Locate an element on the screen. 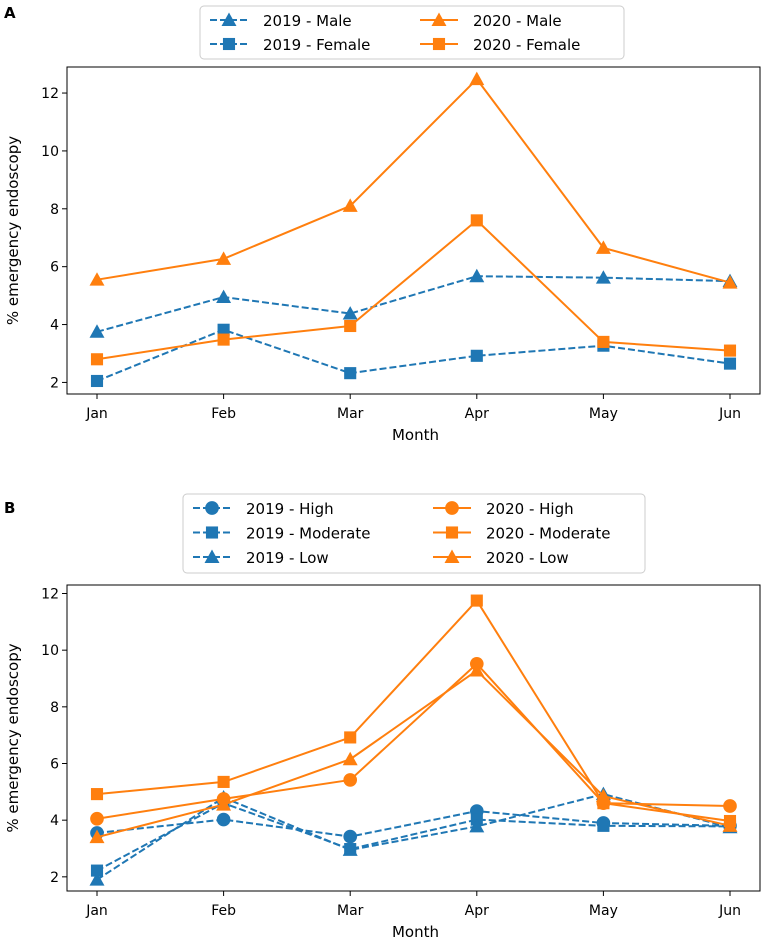 This screenshot has width=765, height=942. legend-label: 2020 - Low is located at coordinates (527, 558).